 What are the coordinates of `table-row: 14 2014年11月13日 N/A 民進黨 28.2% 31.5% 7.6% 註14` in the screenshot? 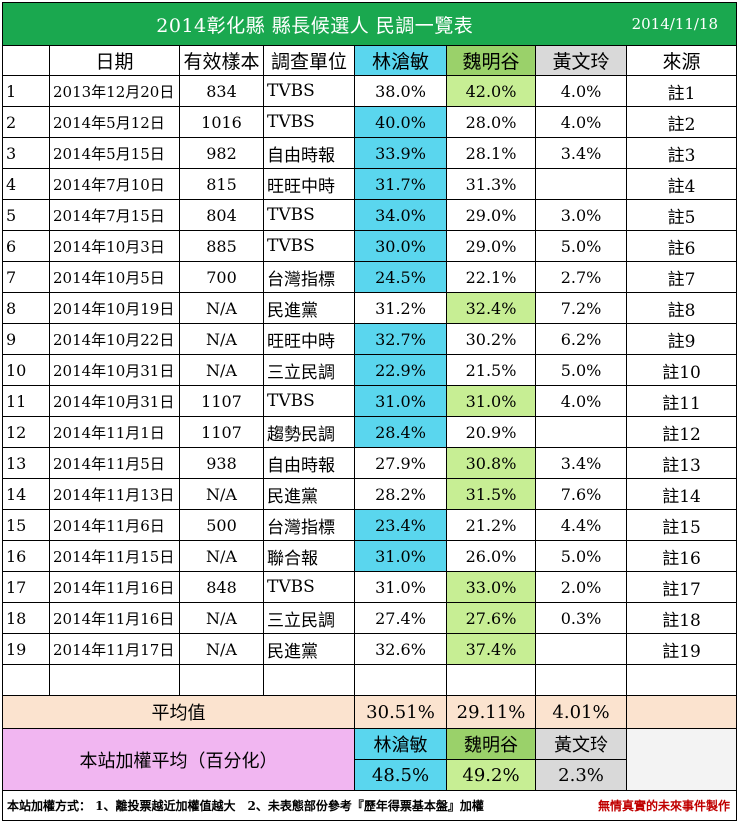 It's located at (370, 494).